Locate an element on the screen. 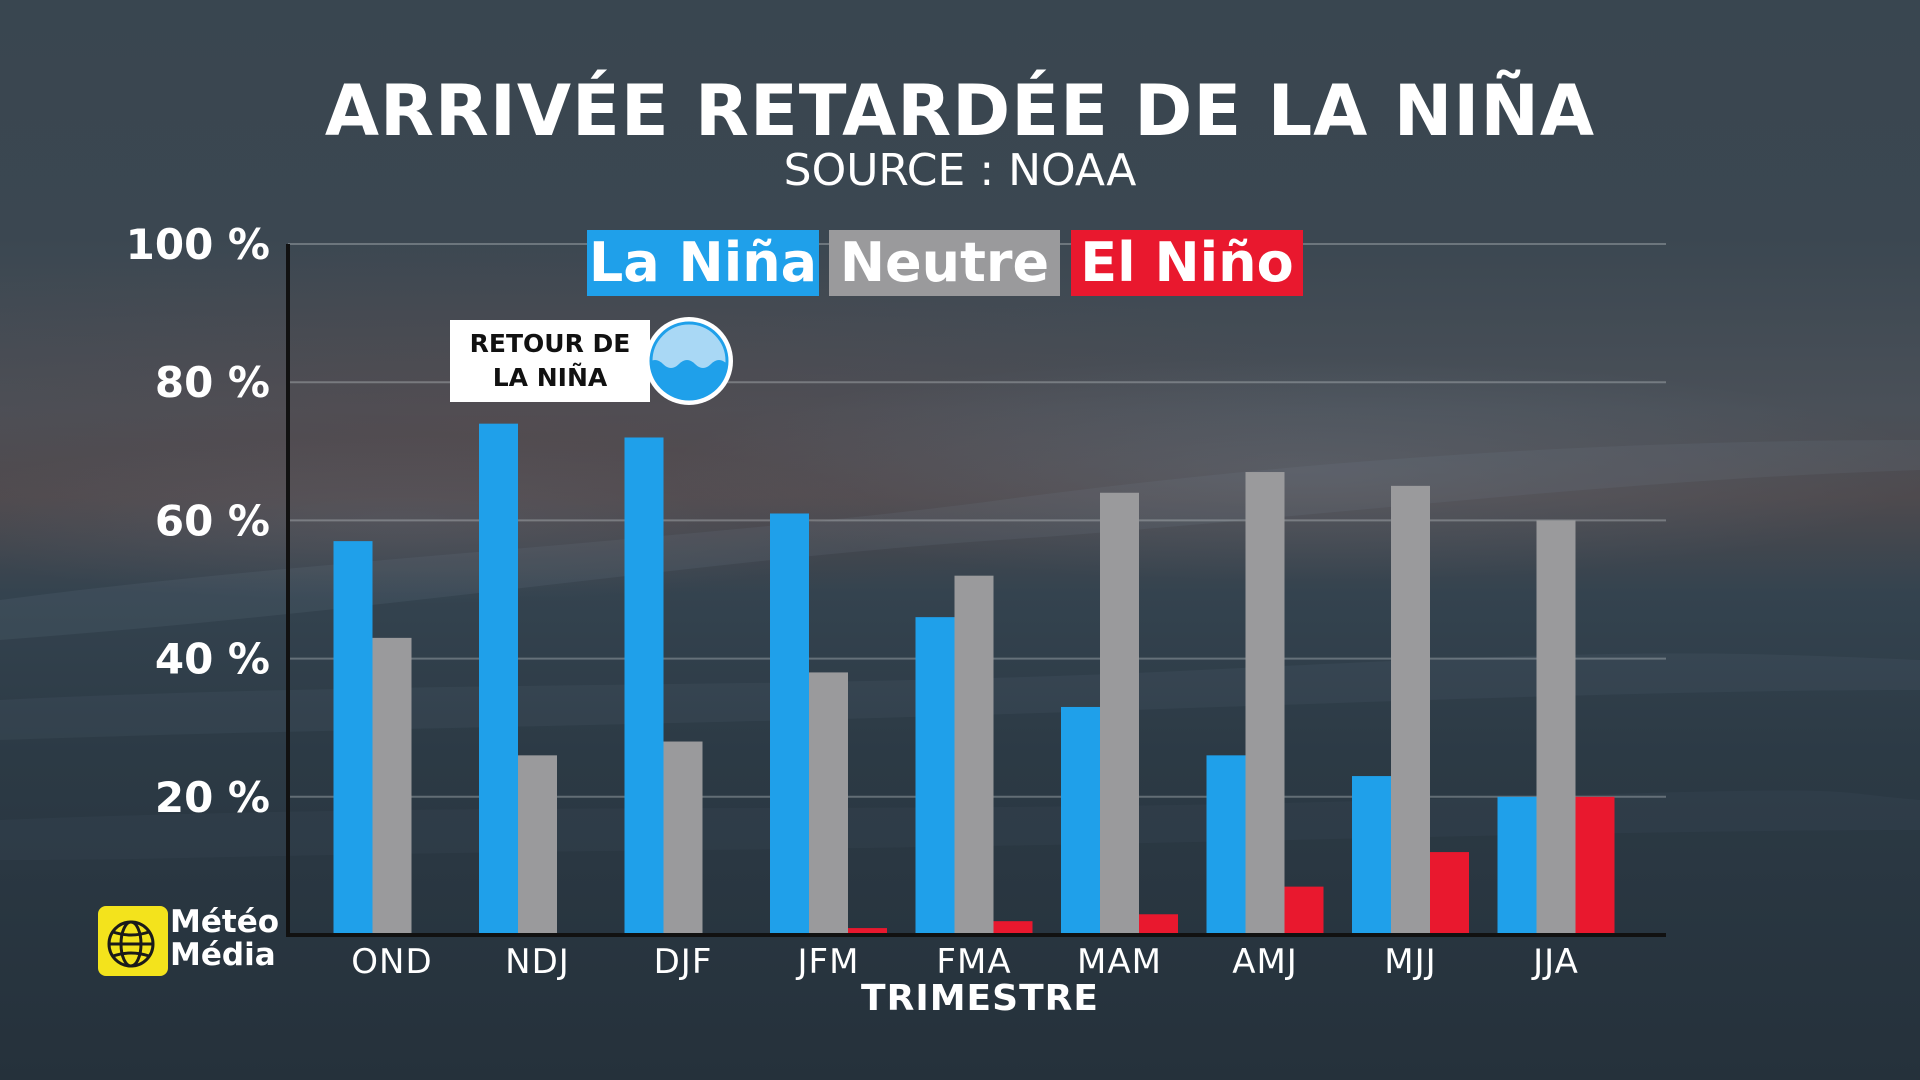 The height and width of the screenshot is (1080, 1920). legend-neutre: Neutre is located at coordinates (944, 263).